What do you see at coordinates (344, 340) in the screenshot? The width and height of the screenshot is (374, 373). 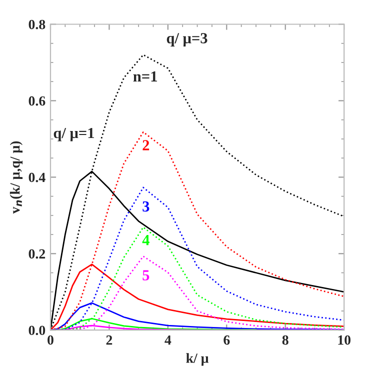 I see `x-tick-label: 10` at bounding box center [344, 340].